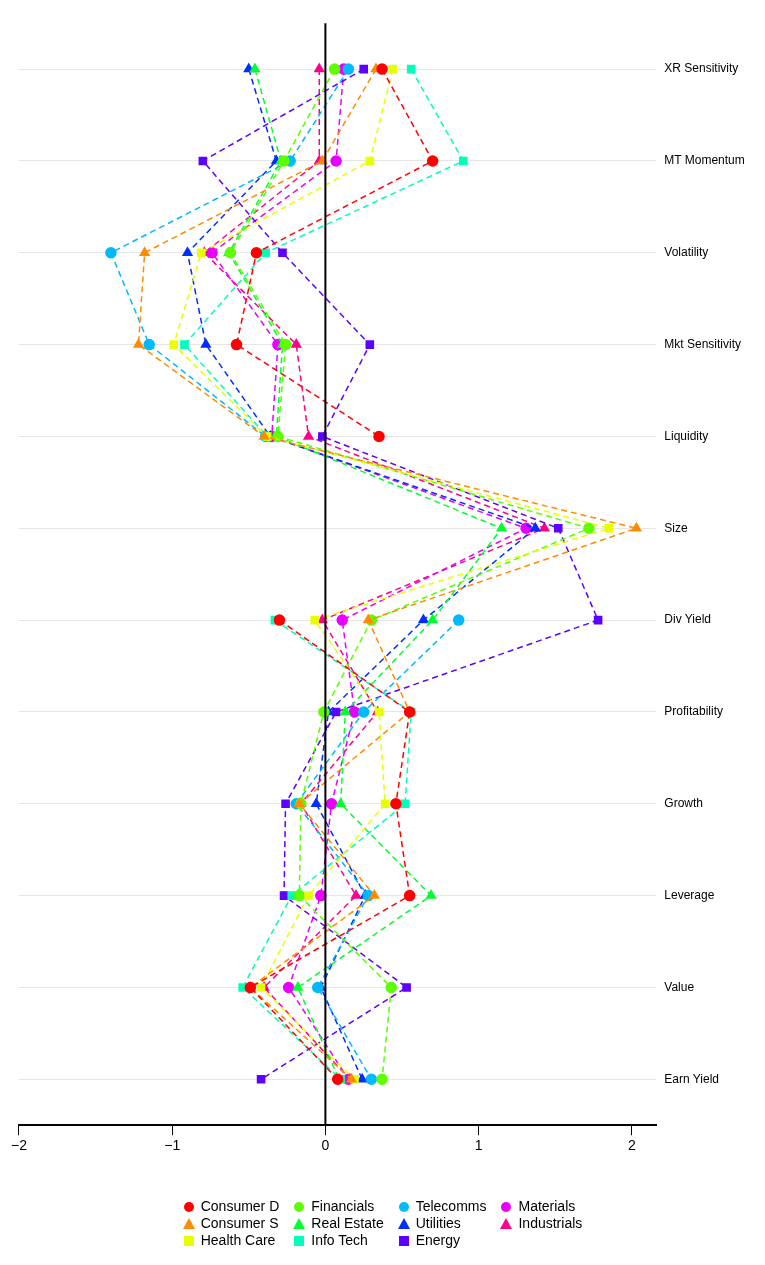 Image resolution: width=765 pixels, height=1265 pixels. I want to click on y-tick-label: Div Yield, so click(688, 619).